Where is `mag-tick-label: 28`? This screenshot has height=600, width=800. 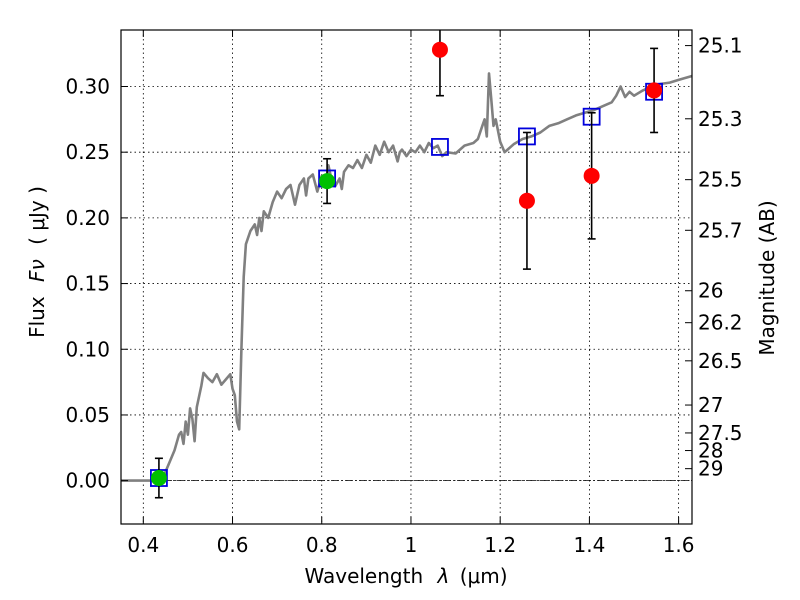
mag-tick-label: 28 is located at coordinates (710, 451).